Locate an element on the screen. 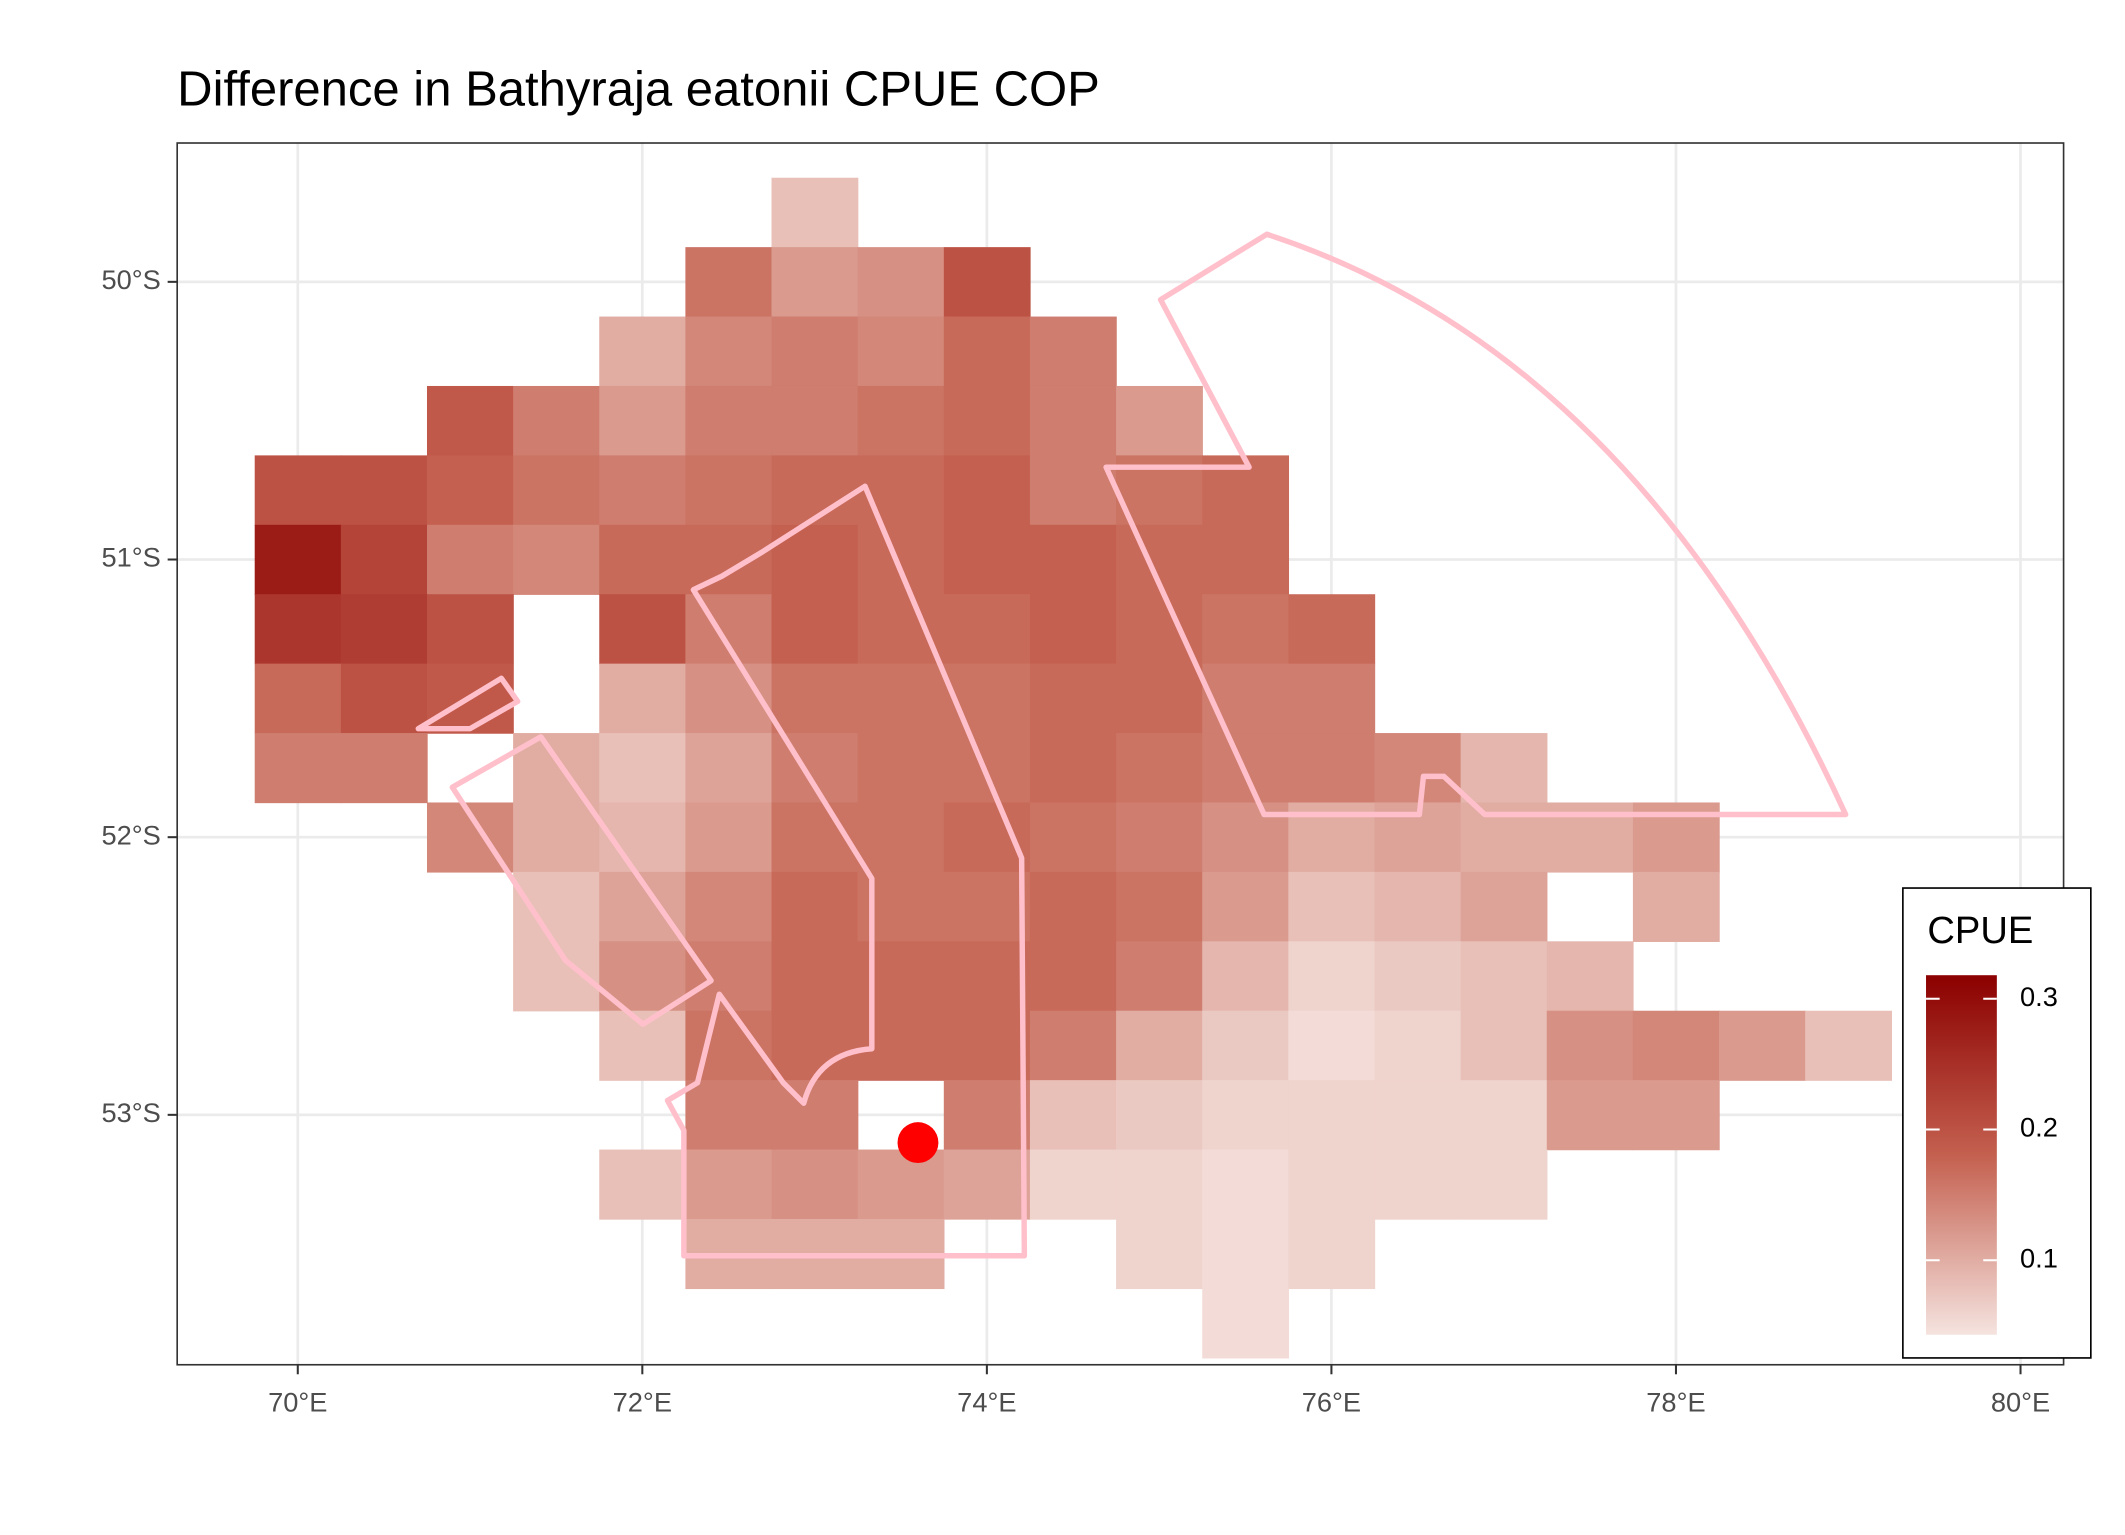  point-layer is located at coordinates (918, 1143).